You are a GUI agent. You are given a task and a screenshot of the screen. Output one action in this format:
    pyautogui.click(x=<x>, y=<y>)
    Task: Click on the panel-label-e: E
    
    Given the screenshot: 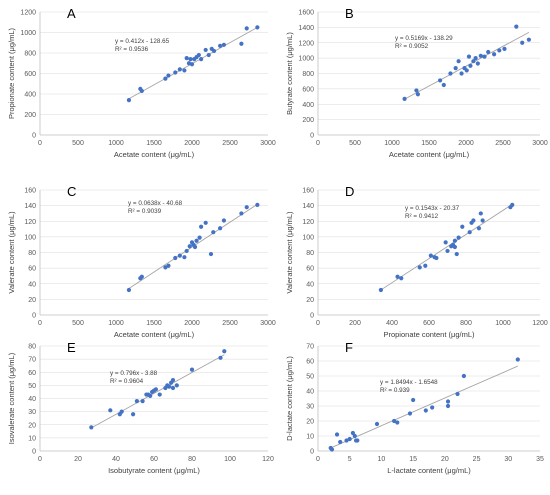 What is the action you would take?
    pyautogui.click(x=71, y=347)
    